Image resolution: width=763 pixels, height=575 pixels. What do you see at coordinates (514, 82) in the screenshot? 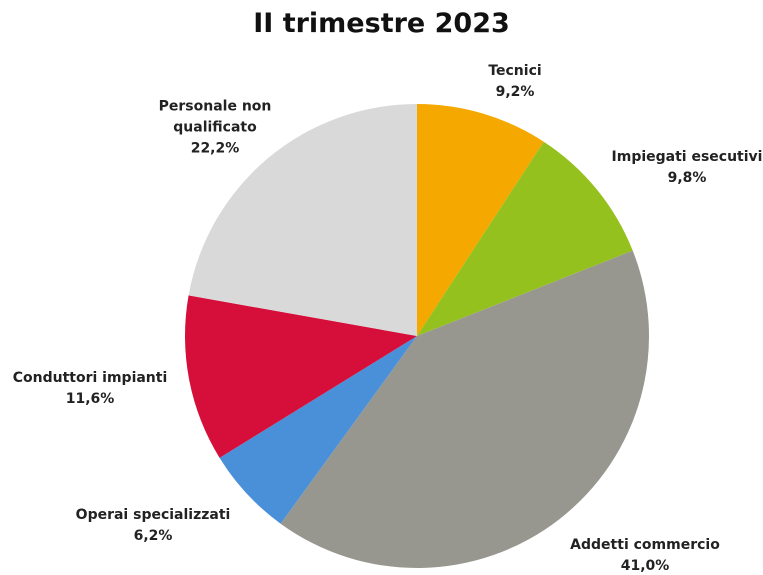
I see `slice-label: Tecnici 9,2%` at bounding box center [514, 82].